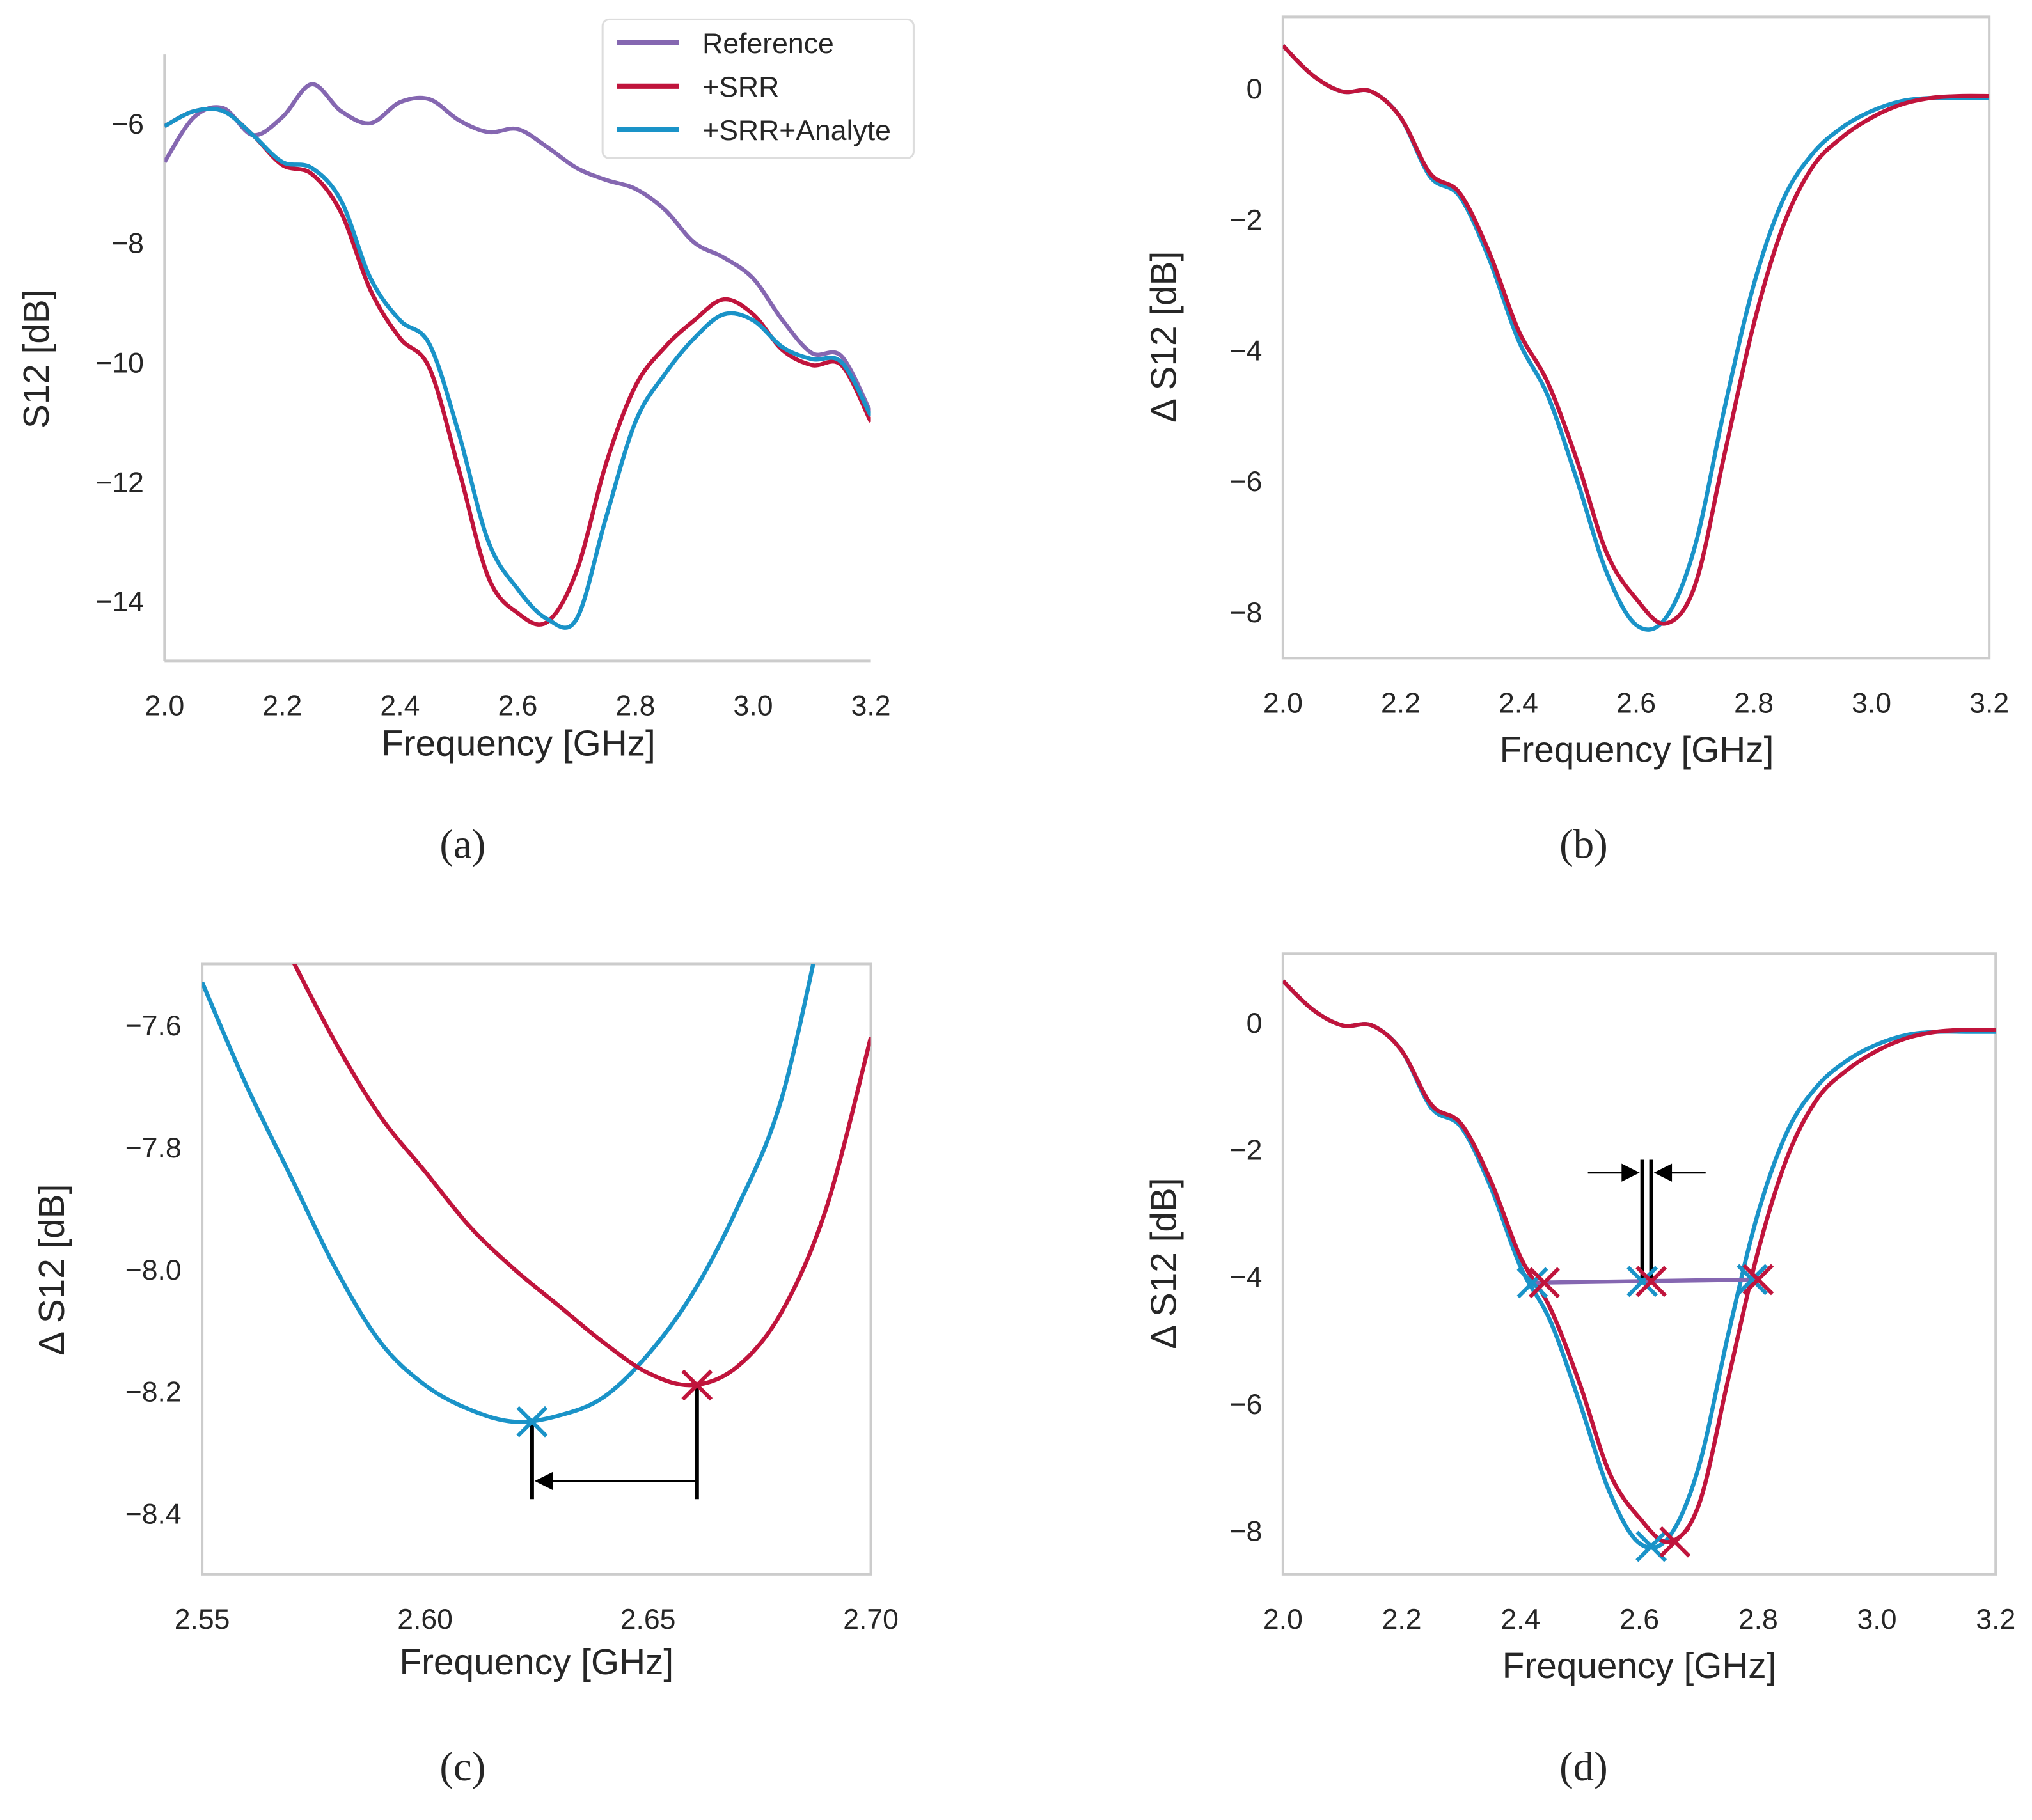  What do you see at coordinates (153, 1270) in the screenshot?
I see `y-tick-label: −8.0` at bounding box center [153, 1270].